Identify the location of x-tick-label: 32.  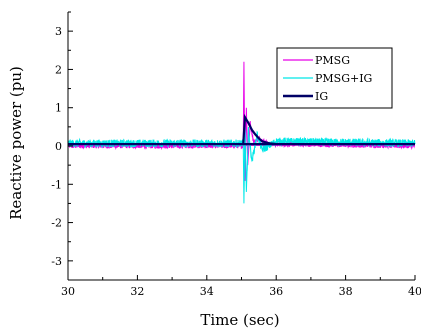
(137, 291).